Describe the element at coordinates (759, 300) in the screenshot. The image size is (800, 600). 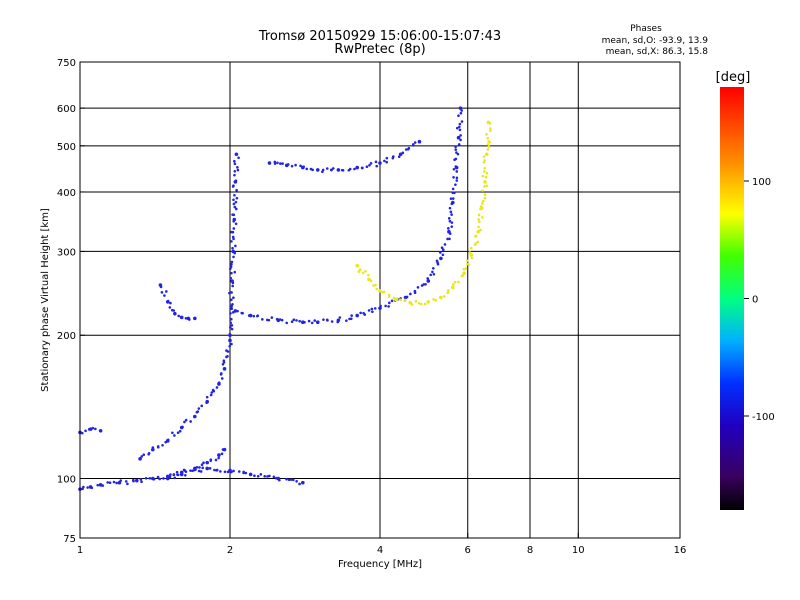
I see `colorbar-ticks: 100 0 -100` at that location.